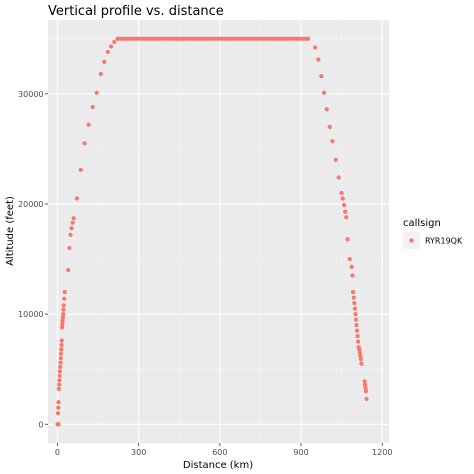 The image size is (474, 474). I want to click on y-axis-title: Altitude (feet), so click(10, 231).